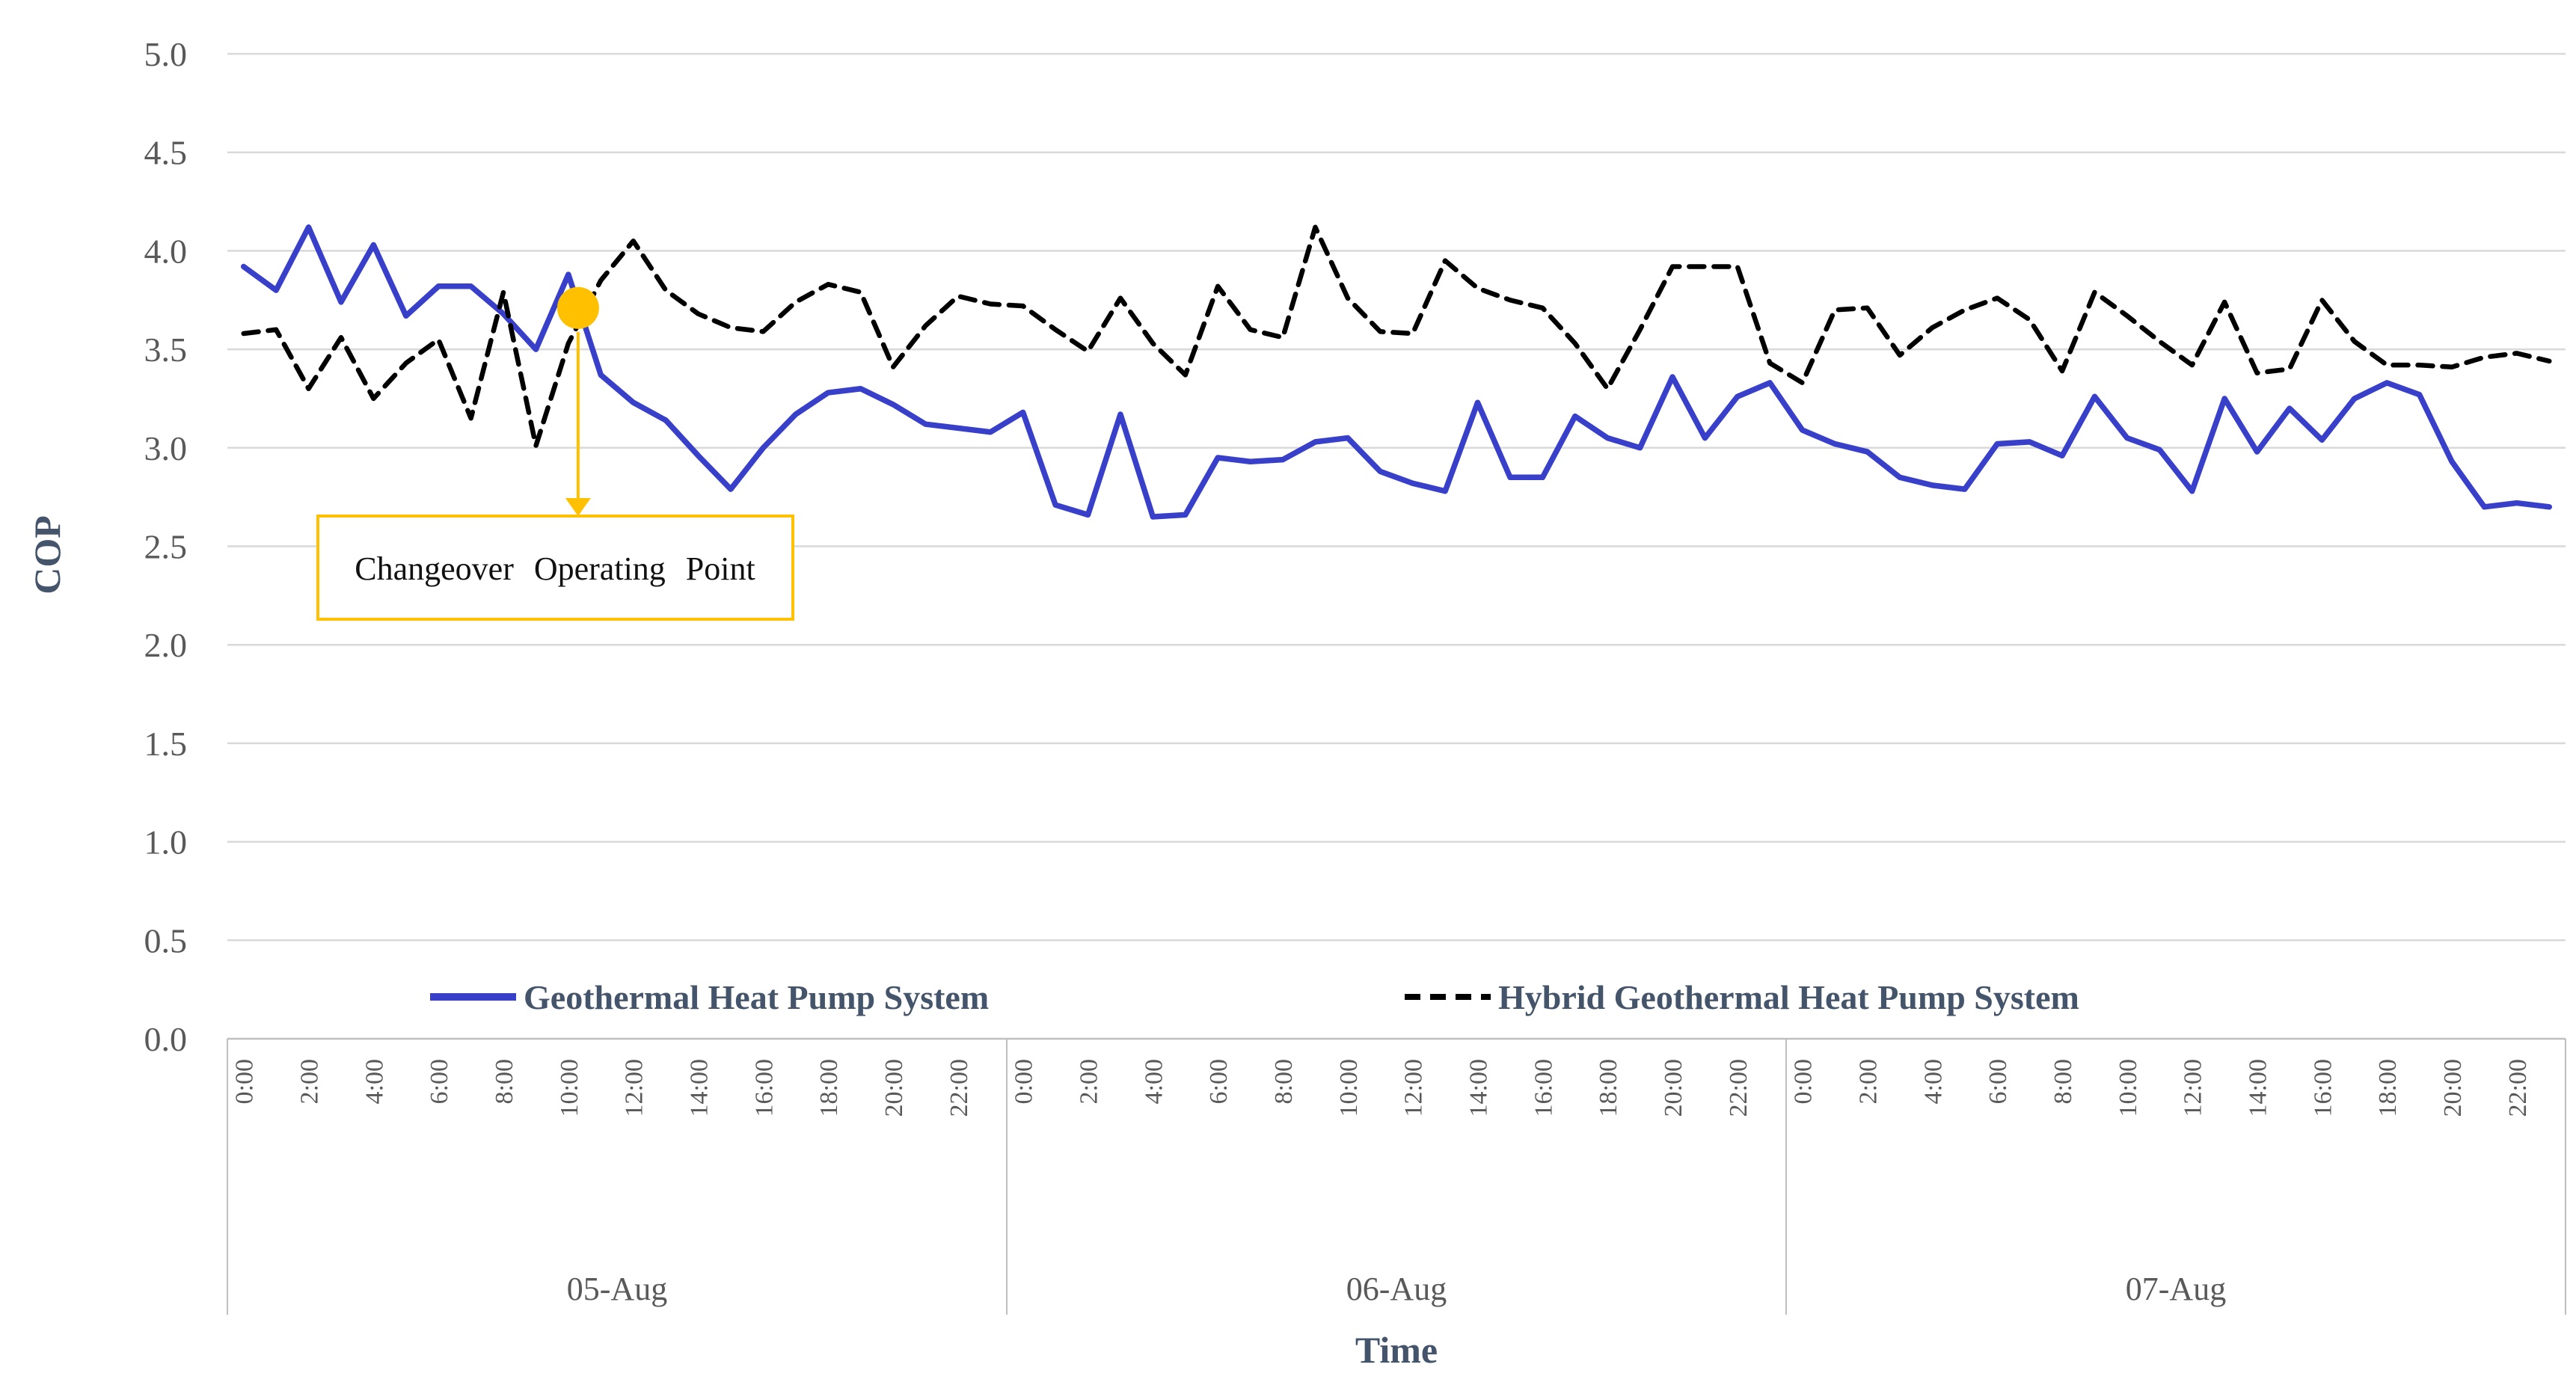 The height and width of the screenshot is (1394, 2576). What do you see at coordinates (166, 153) in the screenshot?
I see `y-tick-label: 4.5` at bounding box center [166, 153].